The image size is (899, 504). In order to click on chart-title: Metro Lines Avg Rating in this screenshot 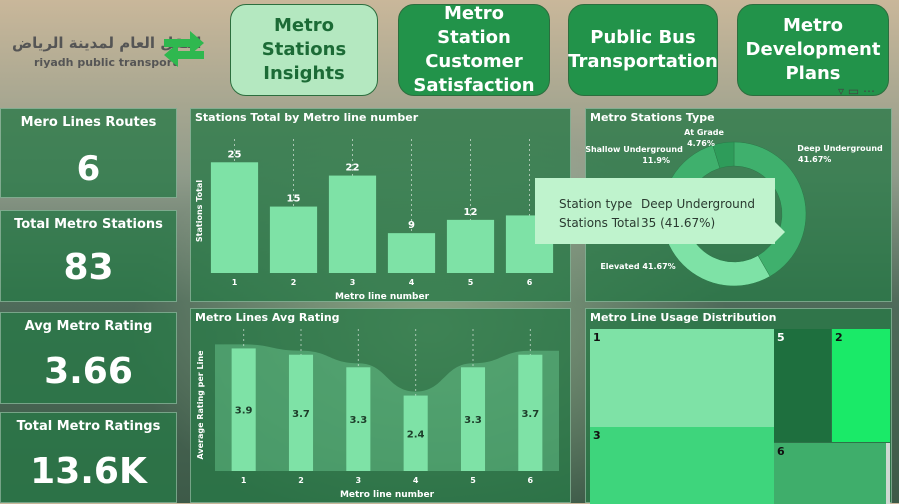, I will do `click(267, 317)`.